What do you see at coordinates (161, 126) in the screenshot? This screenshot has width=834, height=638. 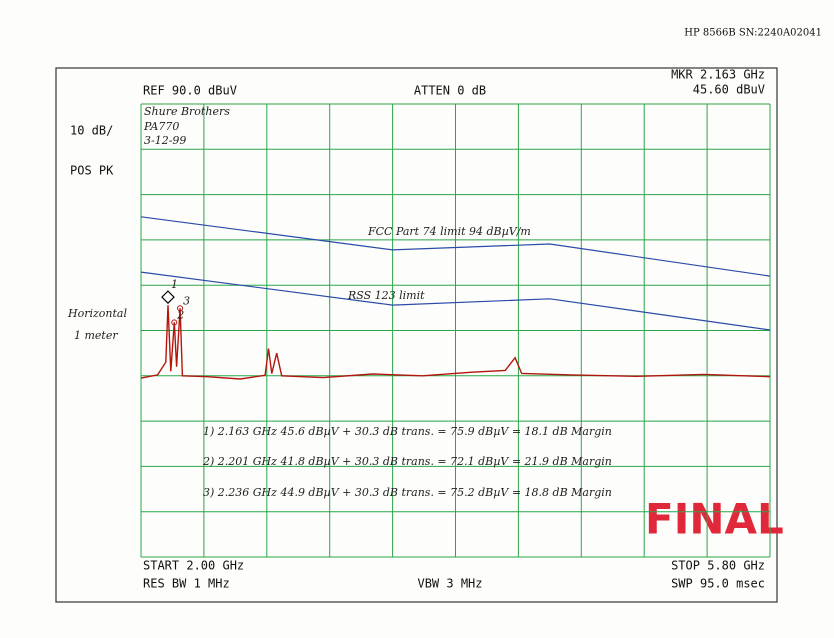 I see `handwritten-note: PA770` at bounding box center [161, 126].